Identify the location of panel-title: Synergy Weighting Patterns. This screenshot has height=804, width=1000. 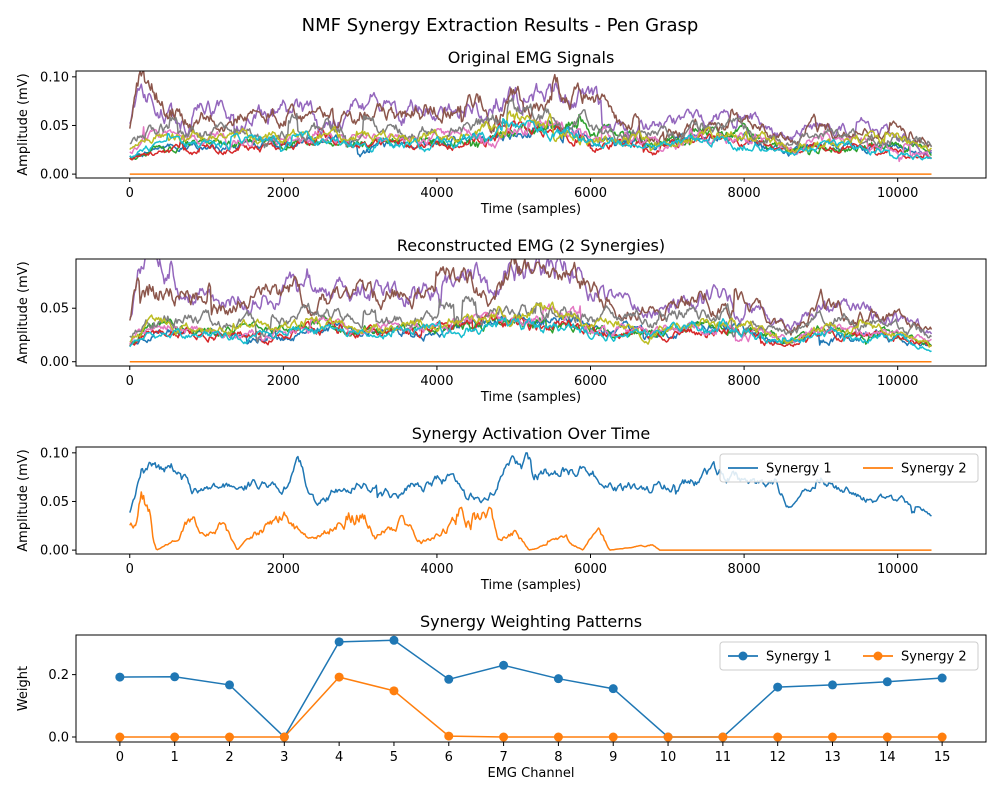
(531, 621).